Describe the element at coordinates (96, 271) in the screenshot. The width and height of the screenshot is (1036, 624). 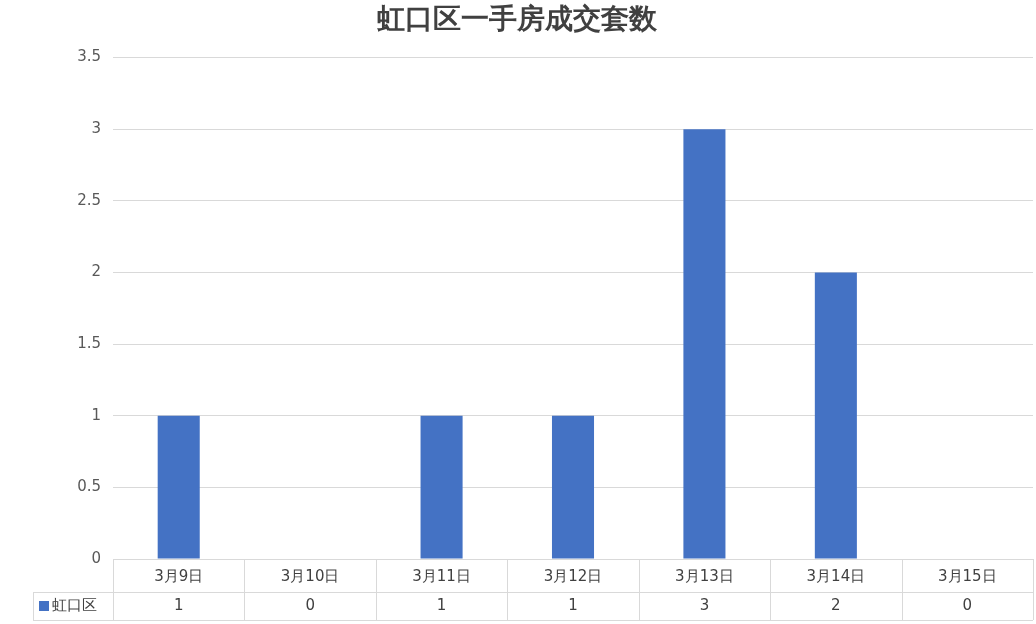
I see `y-tick-label: 2` at that location.